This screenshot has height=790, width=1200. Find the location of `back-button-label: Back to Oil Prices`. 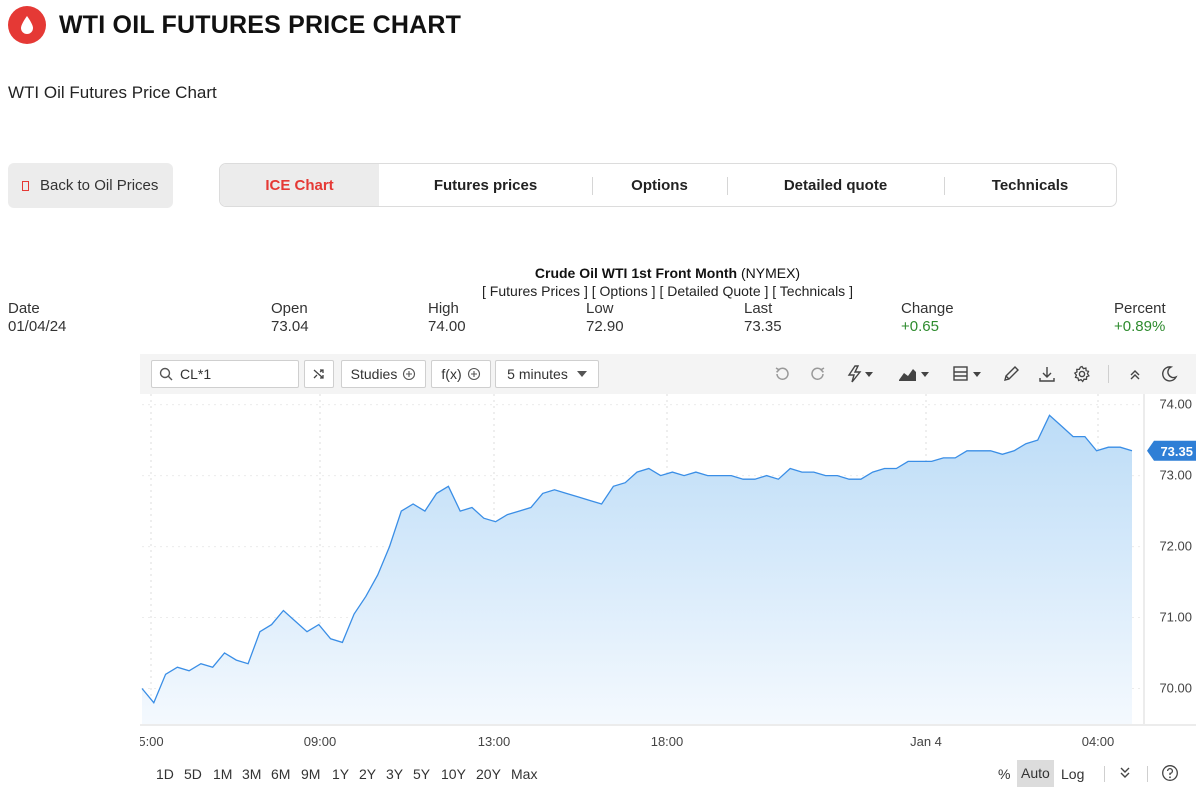

back-button-label: Back to Oil Prices is located at coordinates (99, 185).